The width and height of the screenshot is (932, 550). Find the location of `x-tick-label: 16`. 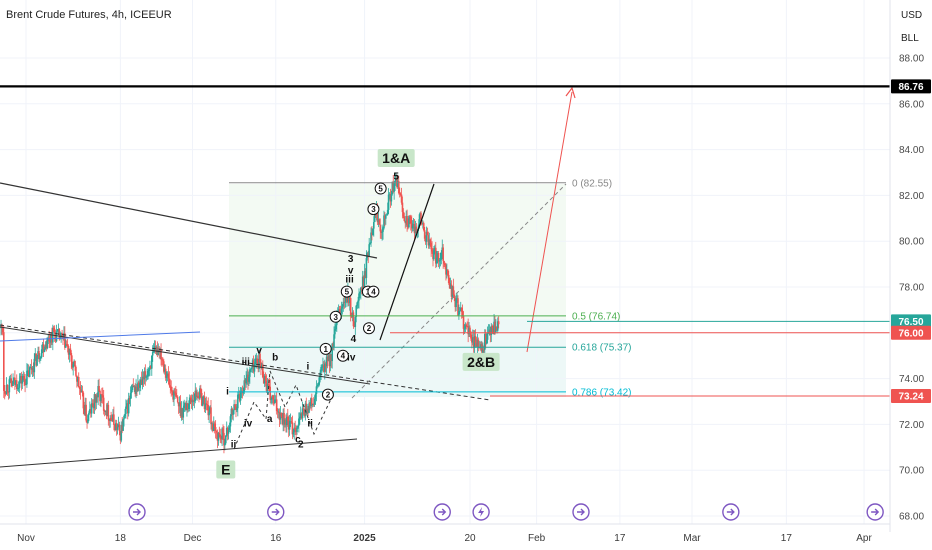

x-tick-label: 16 is located at coordinates (276, 538).